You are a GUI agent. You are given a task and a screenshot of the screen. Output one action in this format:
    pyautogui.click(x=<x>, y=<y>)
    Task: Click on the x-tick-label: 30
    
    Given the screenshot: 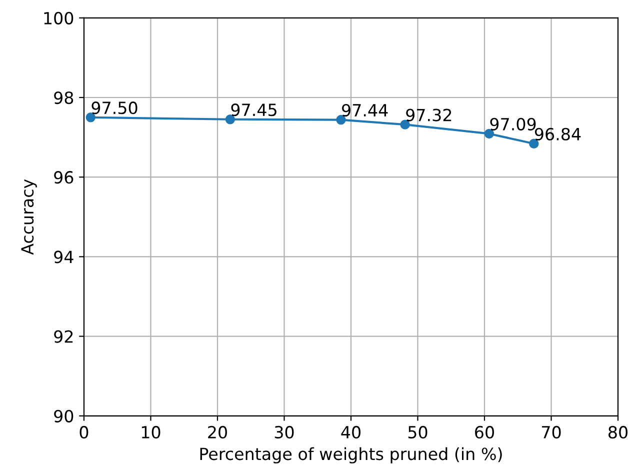 What is the action you would take?
    pyautogui.click(x=284, y=432)
    